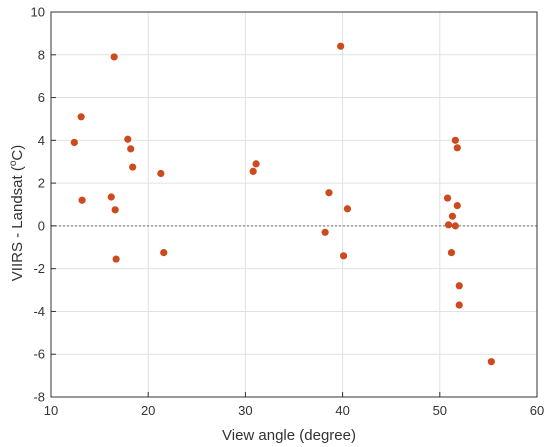 This screenshot has width=550, height=447. Describe the element at coordinates (17, 223) in the screenshot. I see `y-axis-title-prefix: VIIRS - Landsat (` at that location.